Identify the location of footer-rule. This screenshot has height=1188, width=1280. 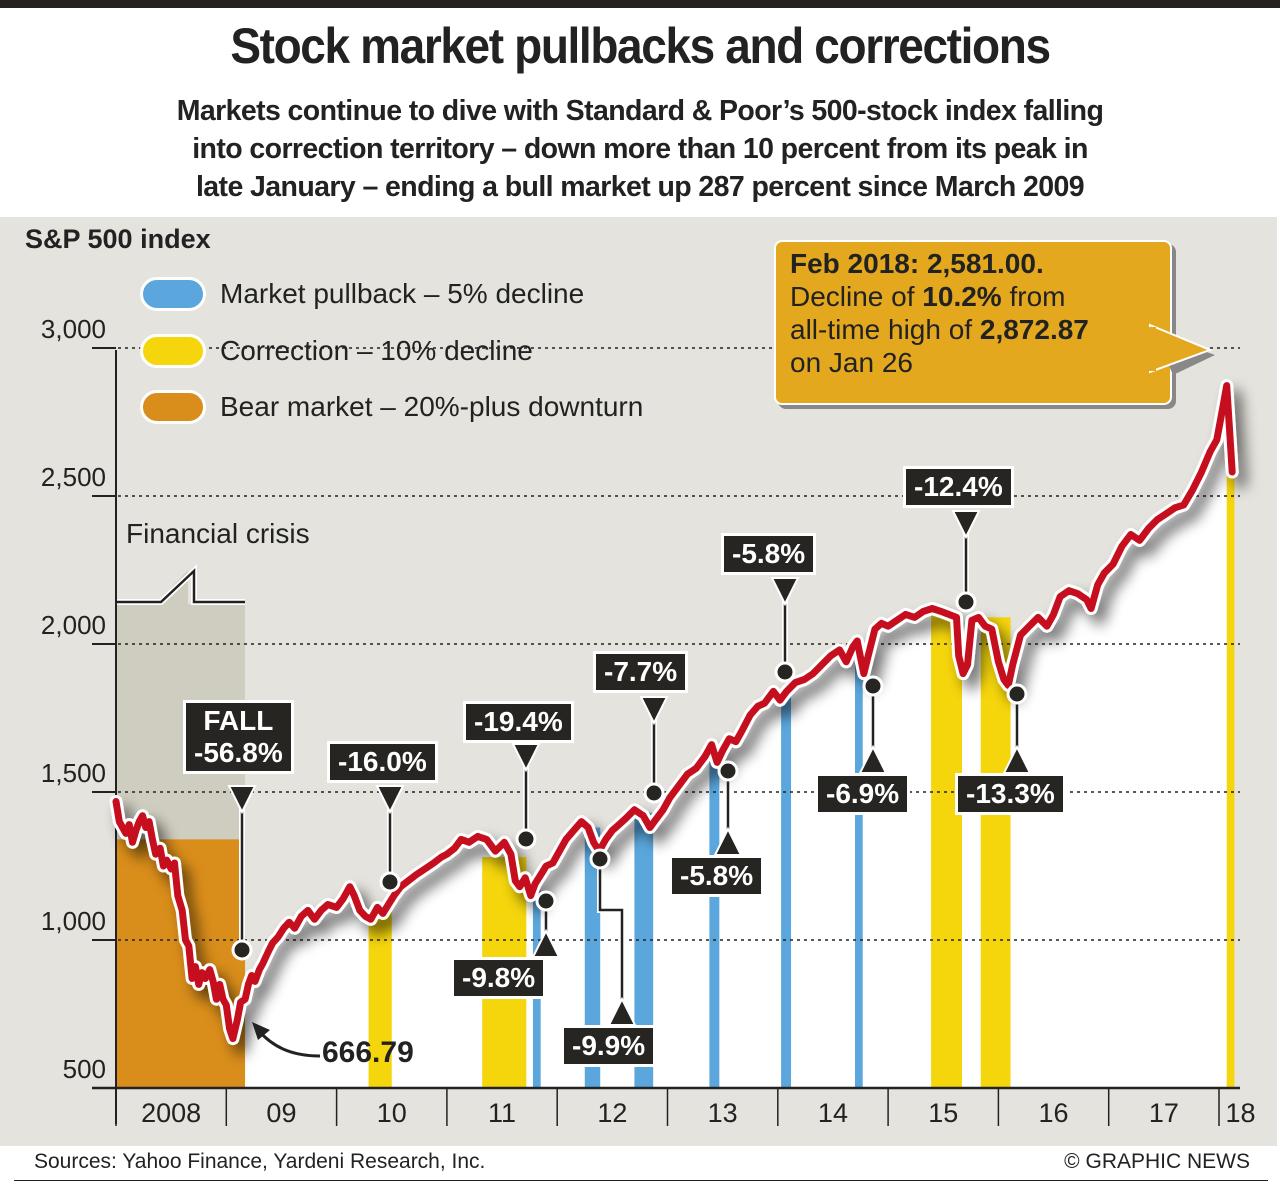
(641, 1180).